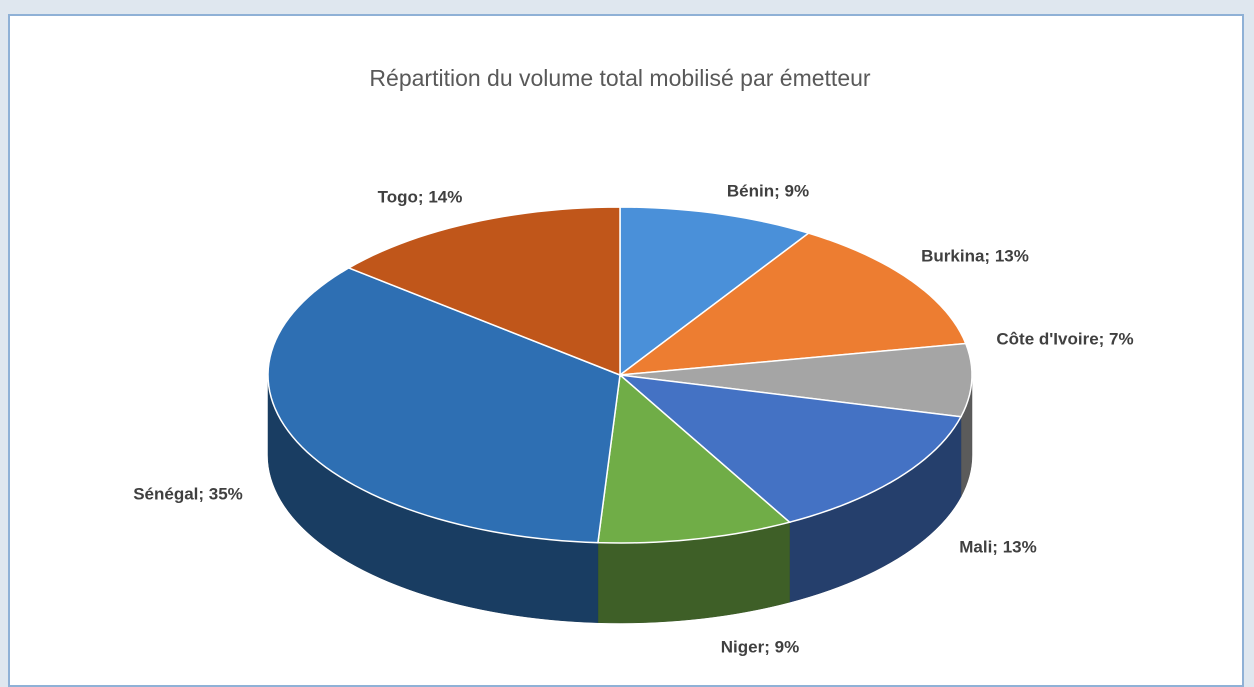  What do you see at coordinates (420, 196) in the screenshot?
I see `data-label: Togo; 14%` at bounding box center [420, 196].